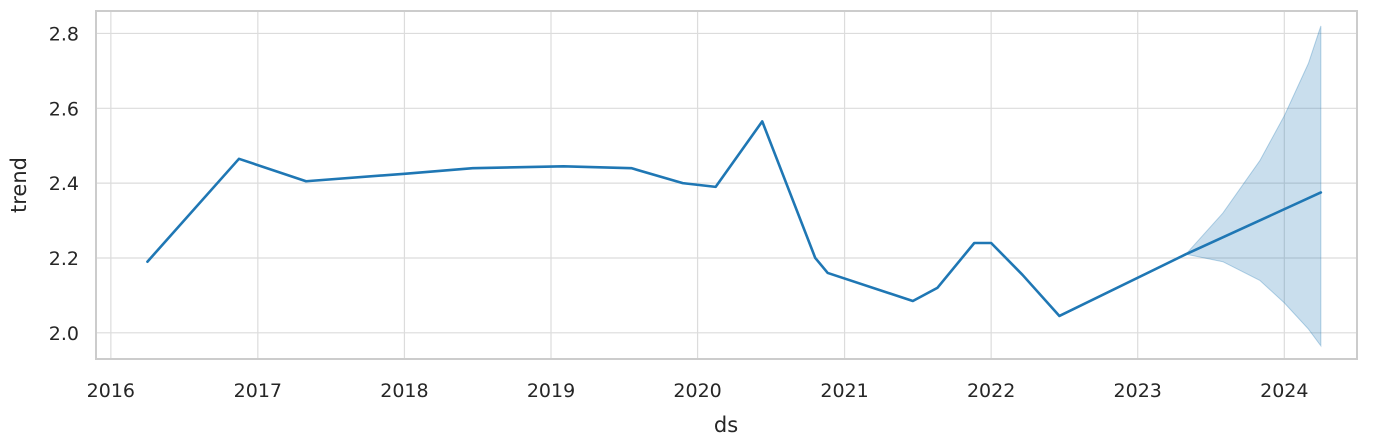  What do you see at coordinates (551, 391) in the screenshot?
I see `x-tick-label: 2019` at bounding box center [551, 391].